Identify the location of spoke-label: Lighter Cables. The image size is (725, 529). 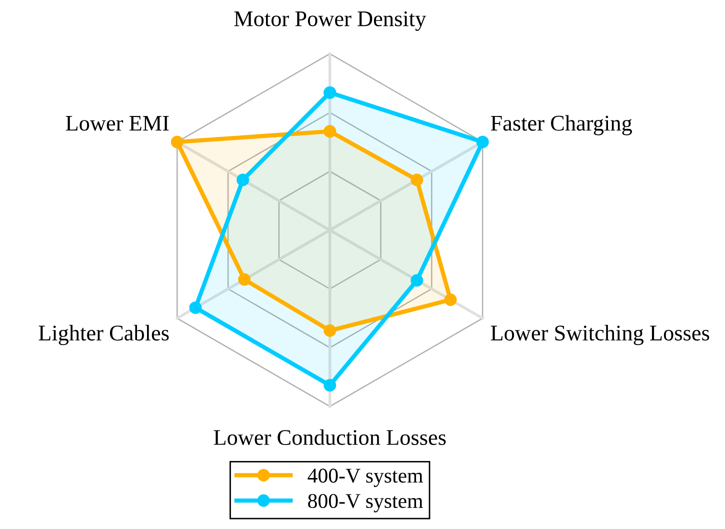
(103, 335).